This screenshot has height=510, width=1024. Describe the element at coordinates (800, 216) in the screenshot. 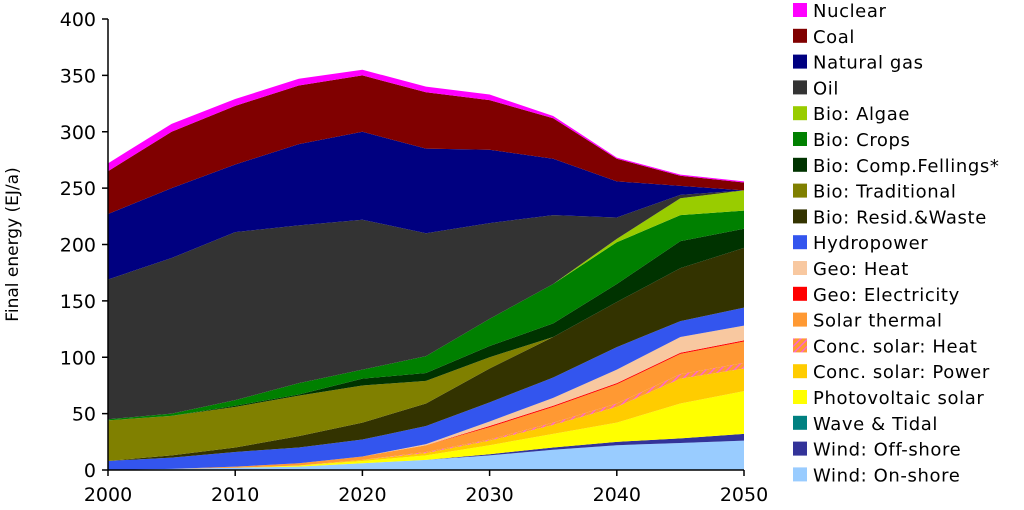

I see `legend-swatch-bio-resid-waste` at that location.